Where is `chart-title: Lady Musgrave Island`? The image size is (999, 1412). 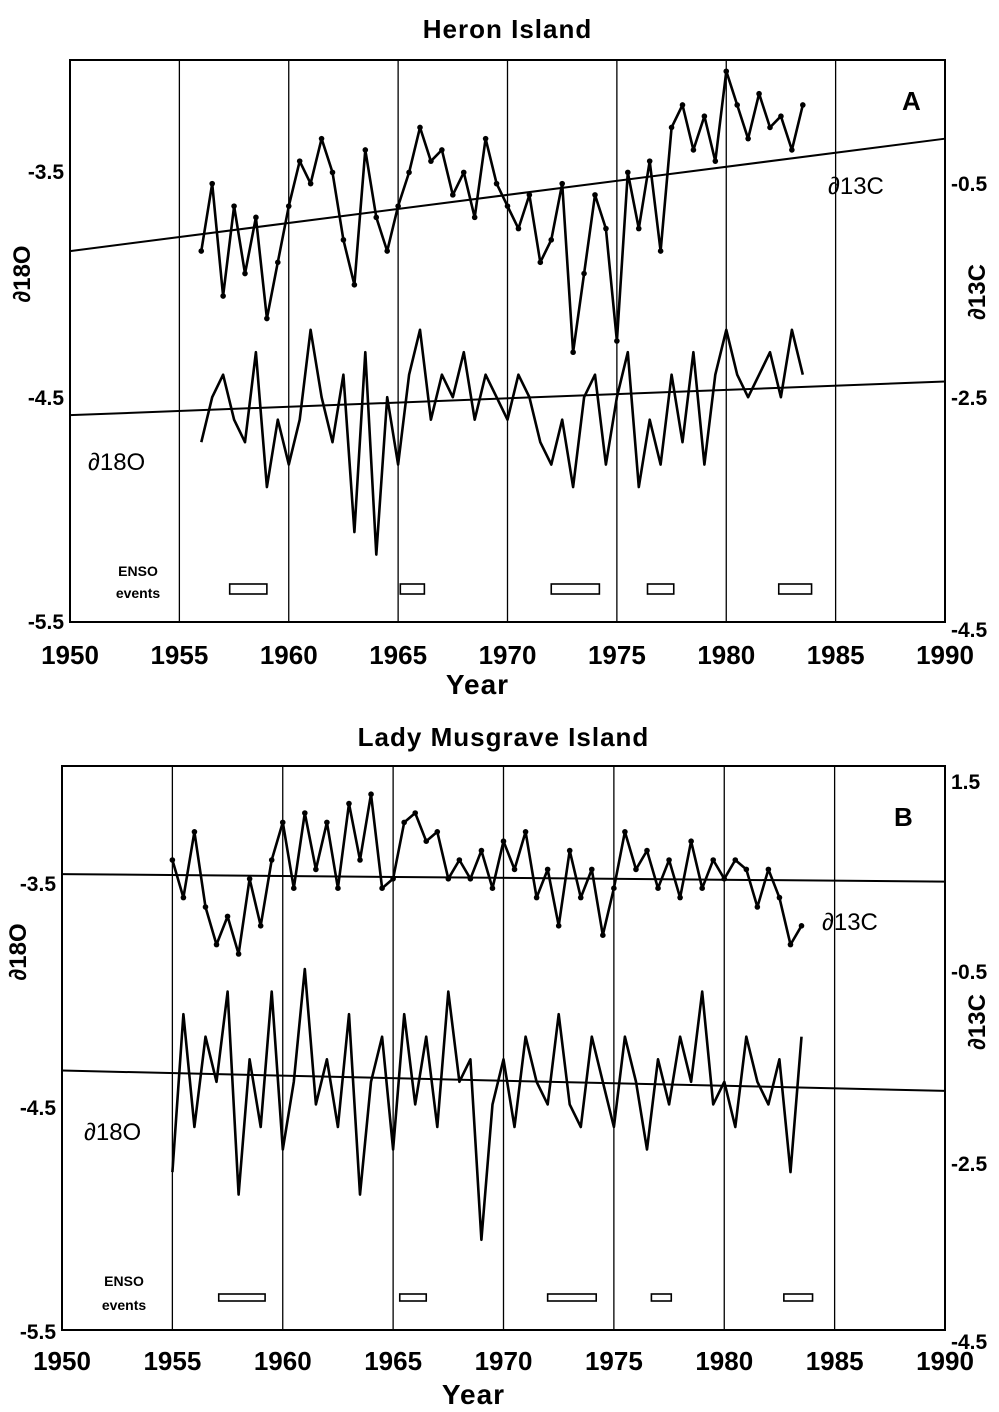 chart-title: Lady Musgrave Island is located at coordinates (504, 737).